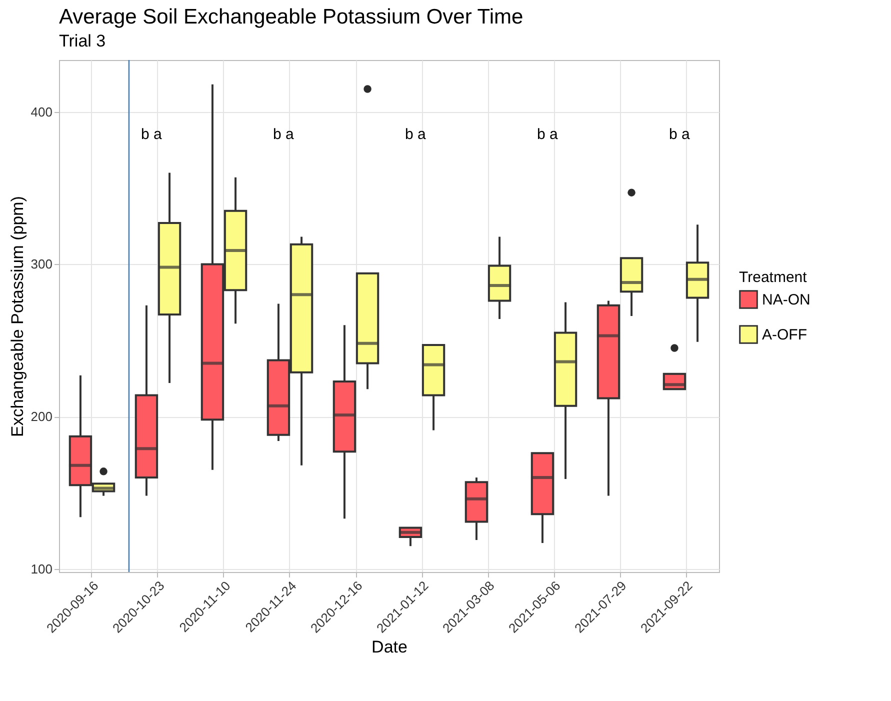 This screenshot has height=701, width=891. Describe the element at coordinates (17, 316) in the screenshot. I see `y-axis-title: Exchangeable Potassium (ppm)` at that location.